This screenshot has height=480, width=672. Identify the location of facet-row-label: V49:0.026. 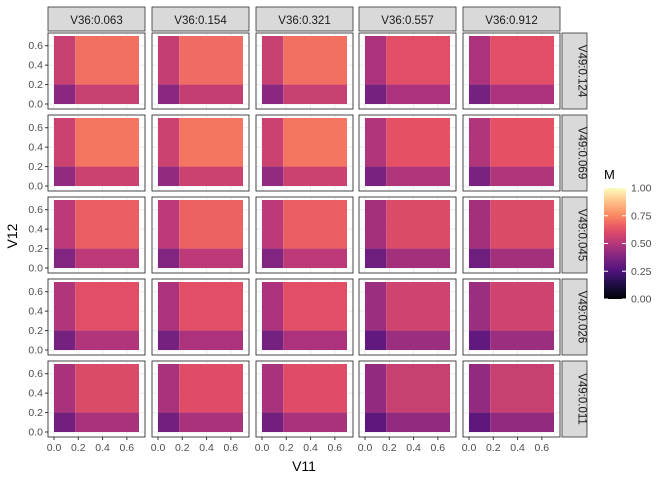
(582, 317).